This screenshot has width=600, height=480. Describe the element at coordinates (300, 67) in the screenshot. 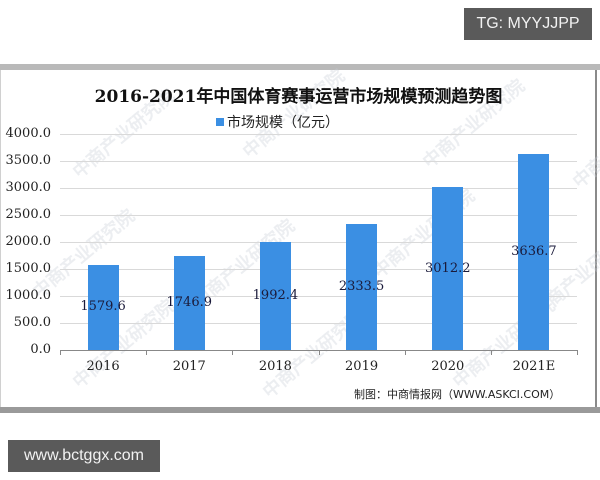

I see `frame-top-band` at that location.